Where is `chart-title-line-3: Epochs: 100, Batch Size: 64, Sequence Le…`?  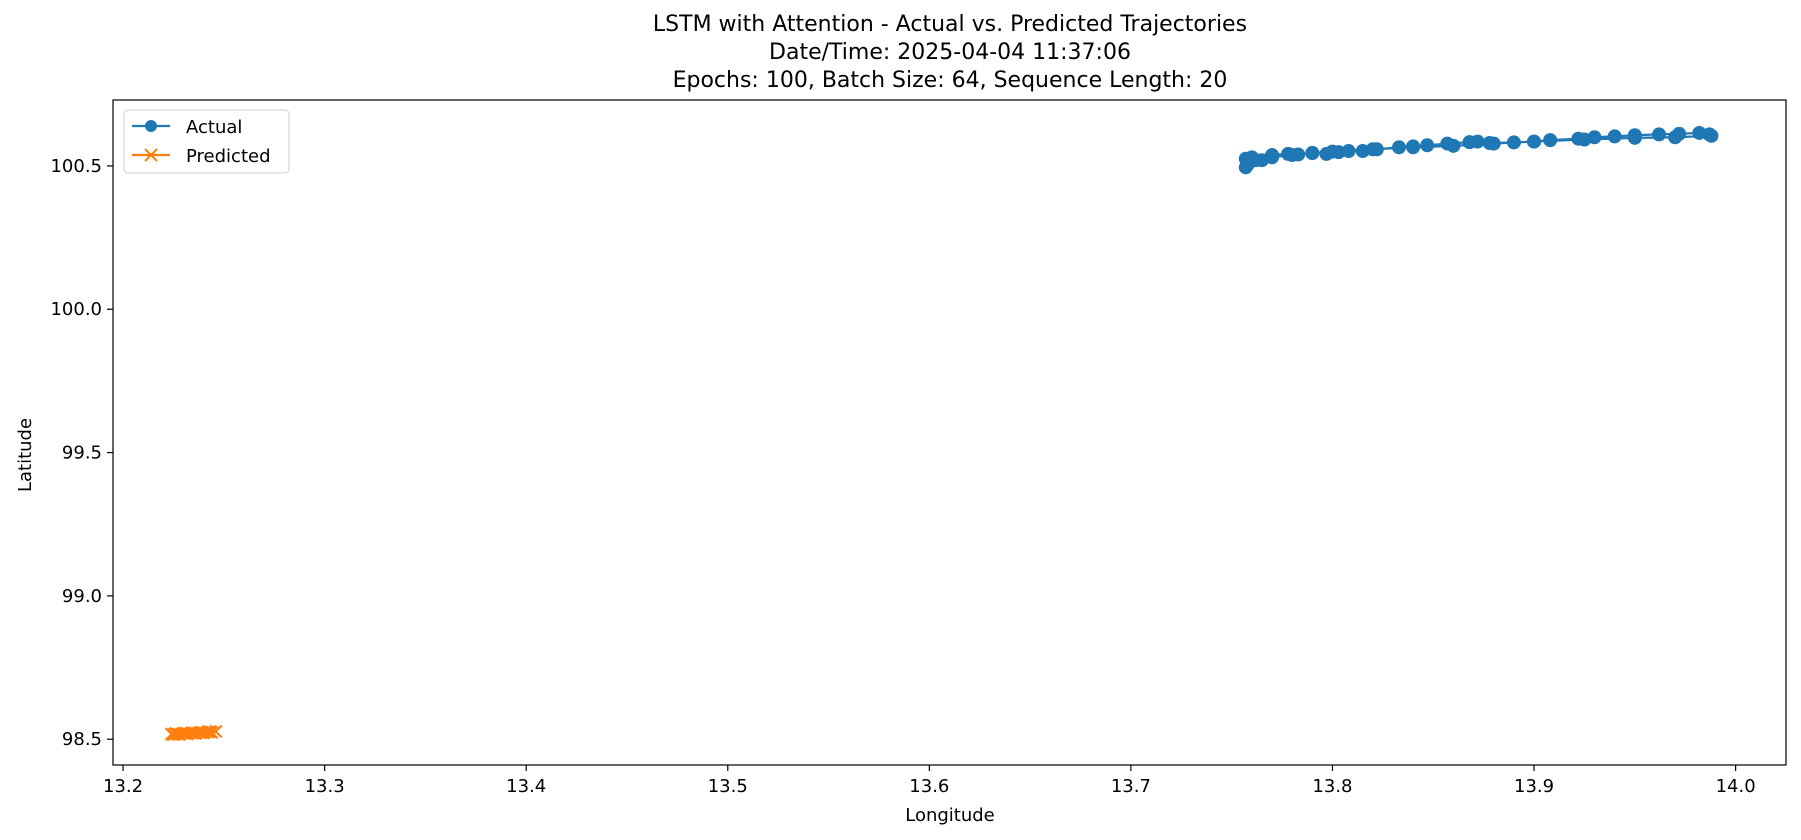
chart-title-line-3: Epochs: 100, Batch Size: 64, Sequence Le… is located at coordinates (950, 80).